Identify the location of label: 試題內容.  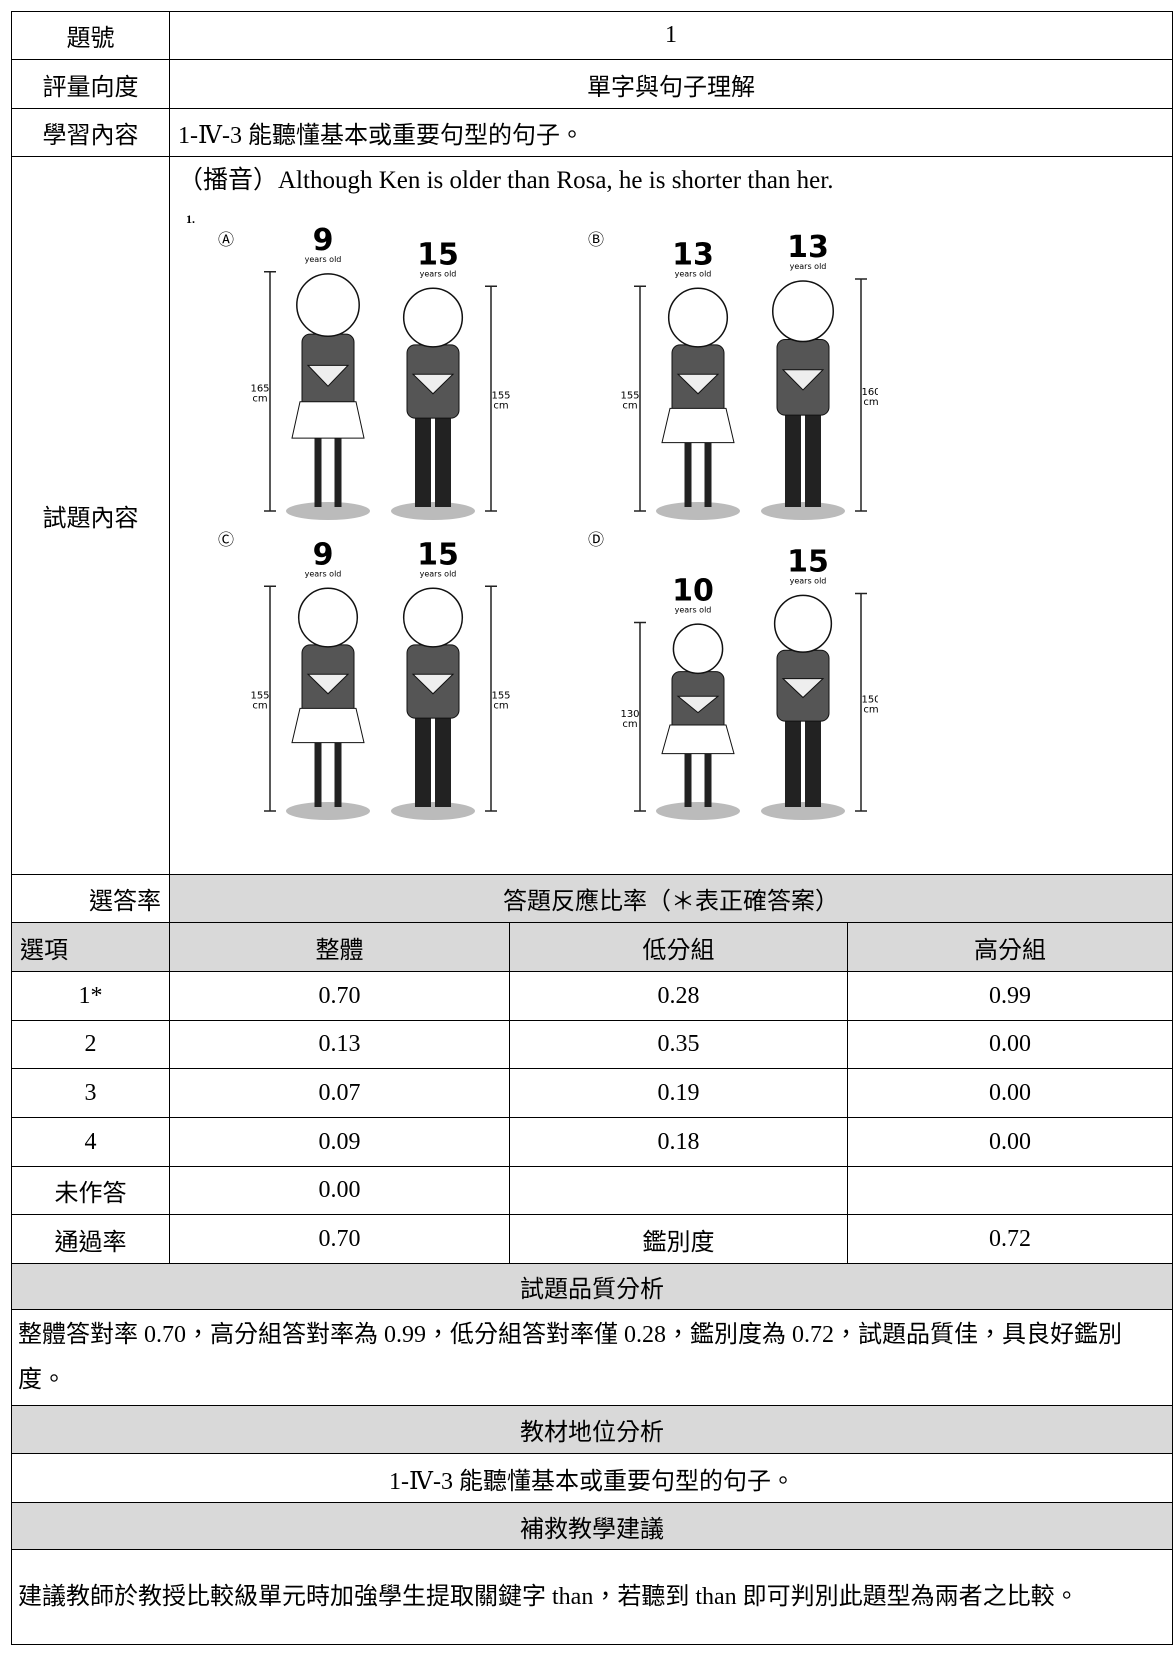
(90, 515).